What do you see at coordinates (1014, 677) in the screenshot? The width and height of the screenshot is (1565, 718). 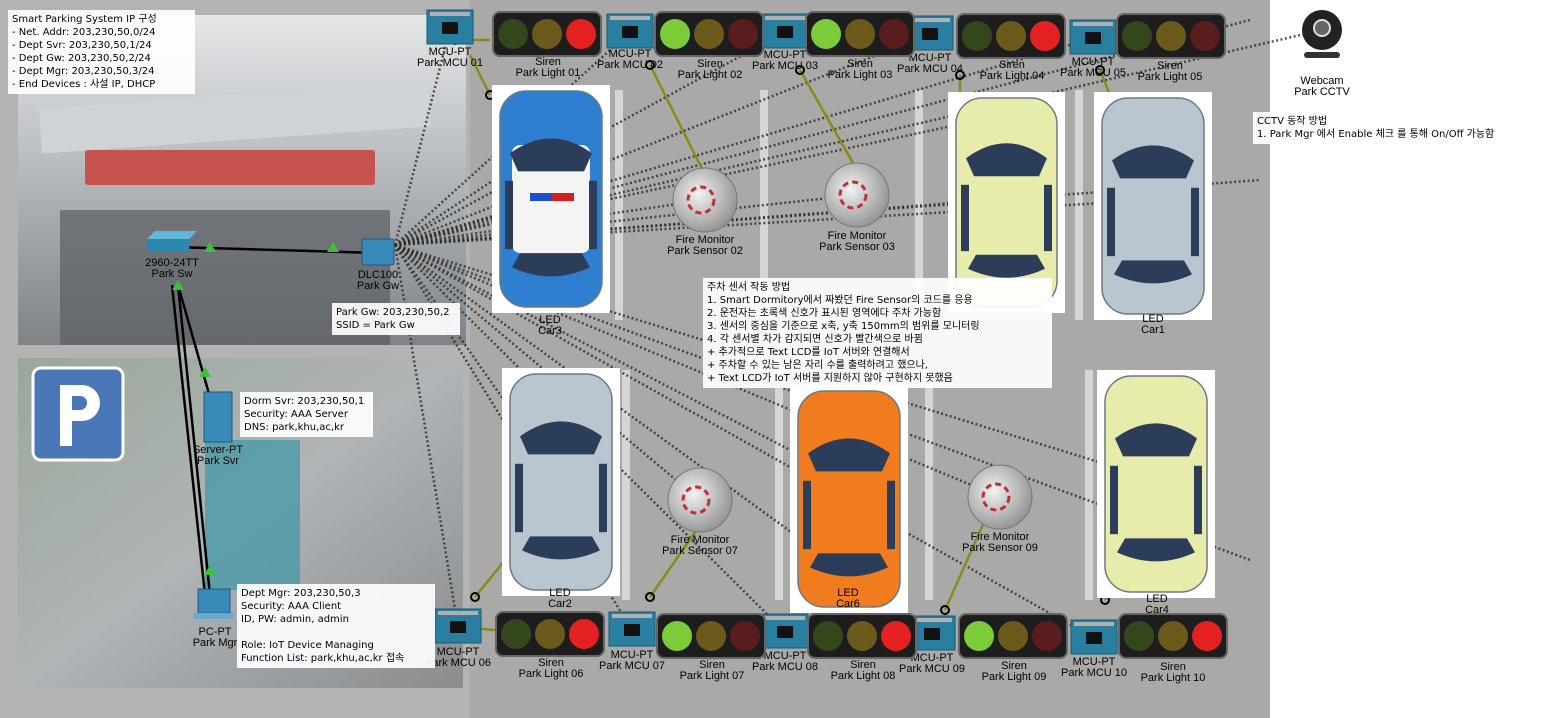 I see `device-name: Park Light 09` at bounding box center [1014, 677].